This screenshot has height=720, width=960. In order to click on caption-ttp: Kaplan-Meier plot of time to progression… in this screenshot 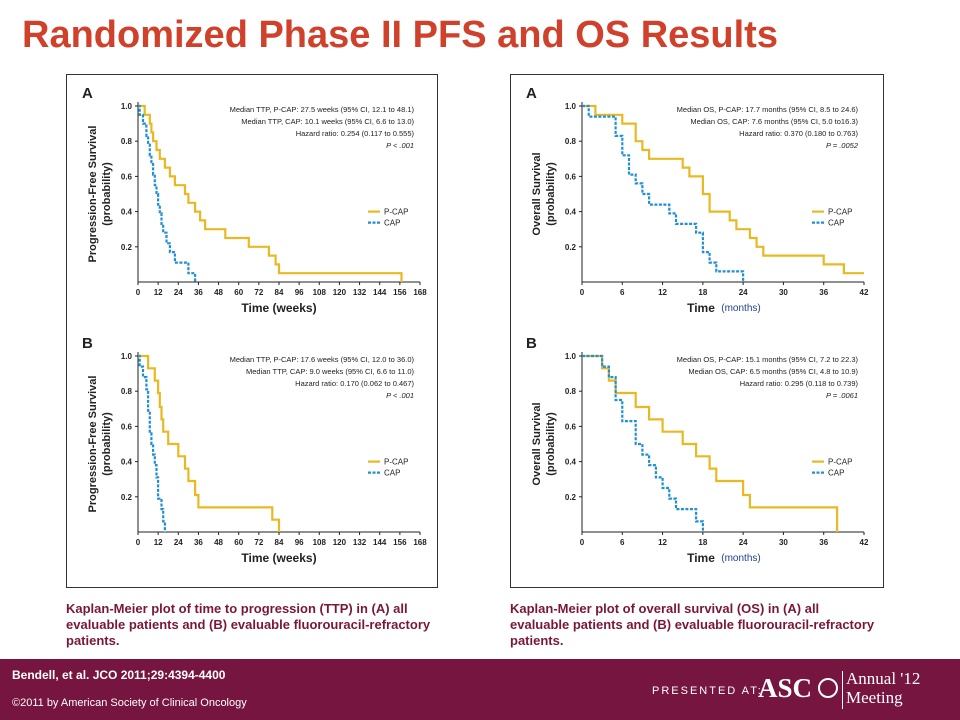, I will do `click(248, 624)`.